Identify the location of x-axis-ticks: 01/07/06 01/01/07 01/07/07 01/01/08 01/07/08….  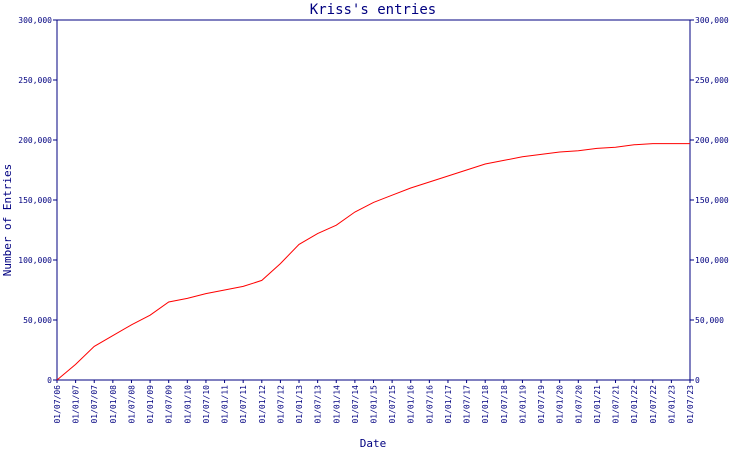
(374, 402).